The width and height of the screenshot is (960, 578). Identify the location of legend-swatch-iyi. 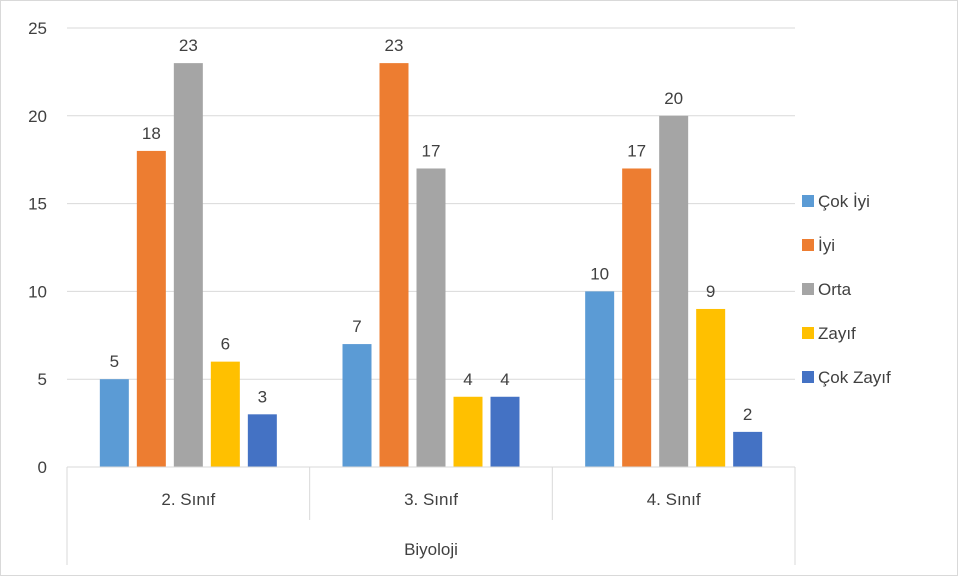
(808, 245).